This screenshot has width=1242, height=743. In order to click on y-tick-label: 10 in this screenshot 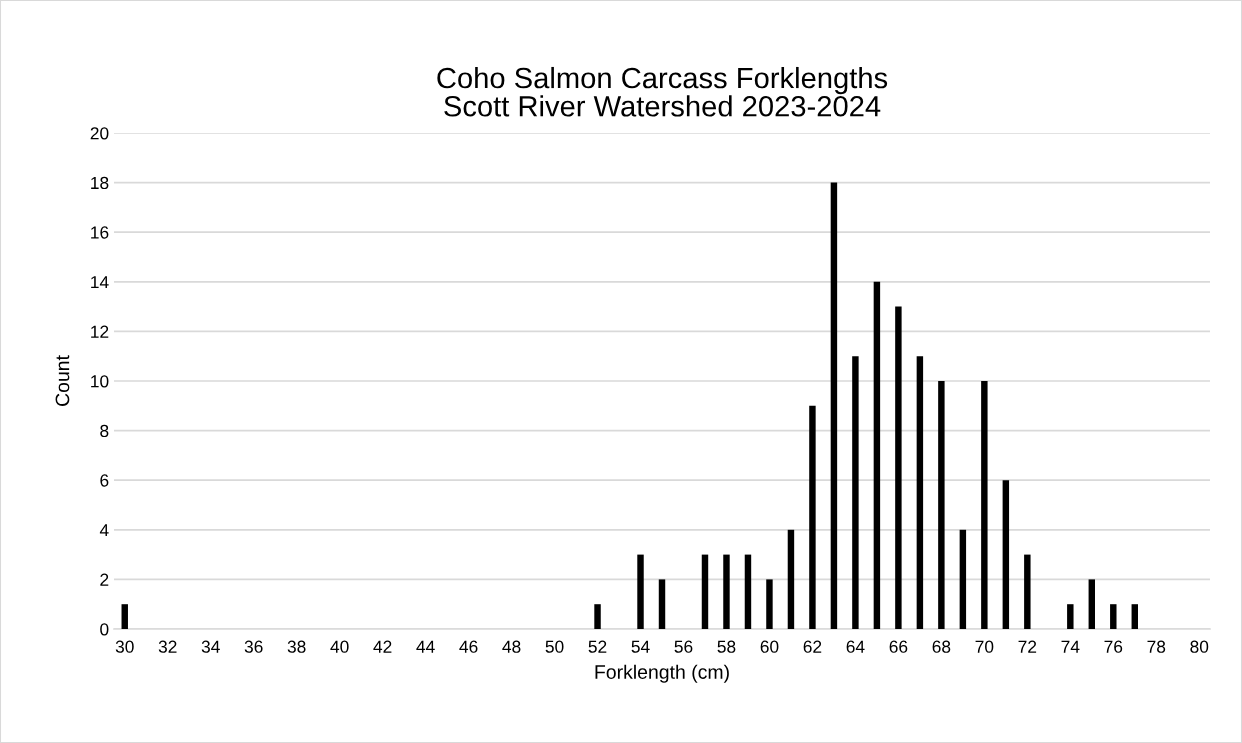, I will do `click(100, 381)`.